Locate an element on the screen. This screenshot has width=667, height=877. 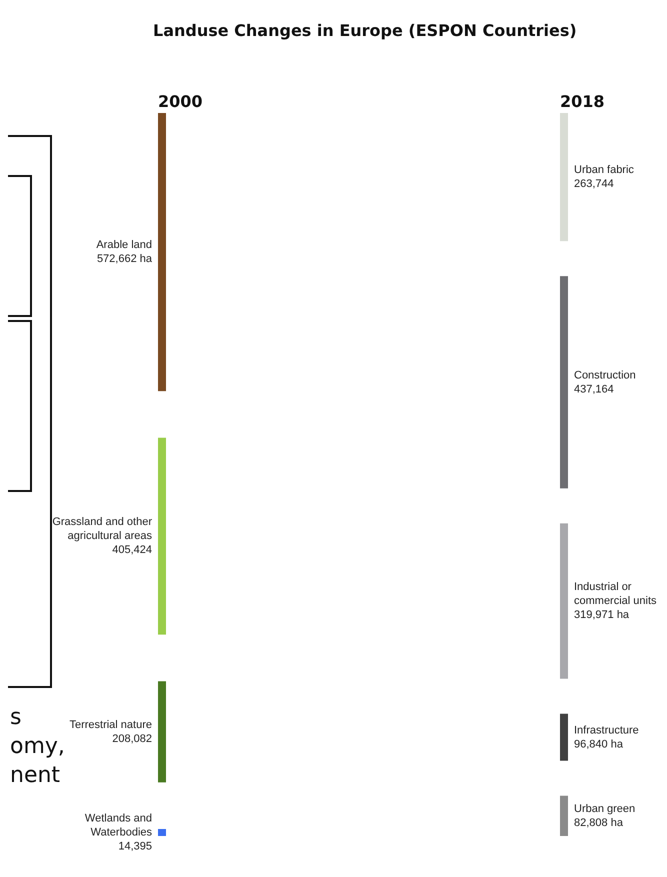
category-label: Wetlands and Waterbodies is located at coordinates (118, 825).